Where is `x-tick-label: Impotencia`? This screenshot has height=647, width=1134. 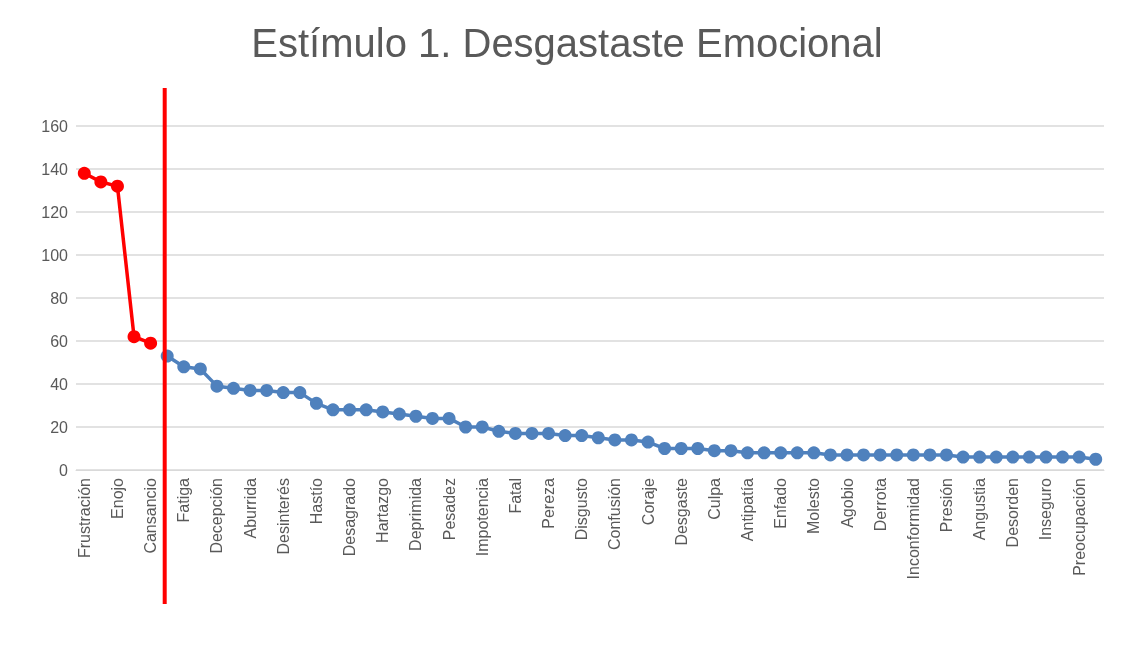 x-tick-label: Impotencia is located at coordinates (482, 517).